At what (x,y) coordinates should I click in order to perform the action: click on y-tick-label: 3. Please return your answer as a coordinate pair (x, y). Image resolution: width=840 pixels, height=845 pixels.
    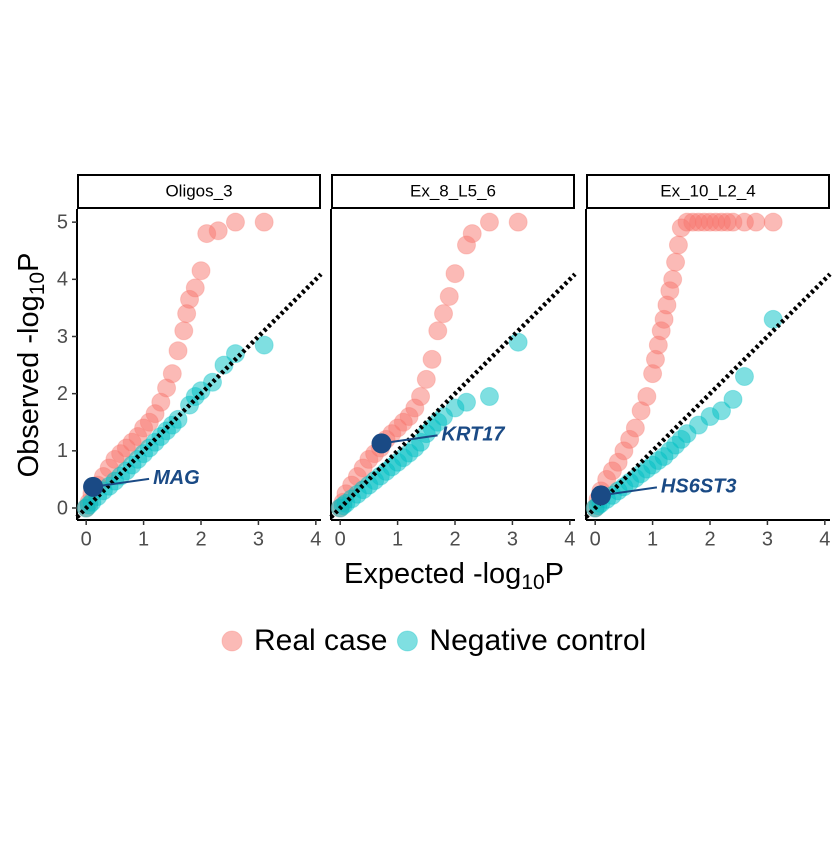
    Looking at the image, I should click on (62, 337).